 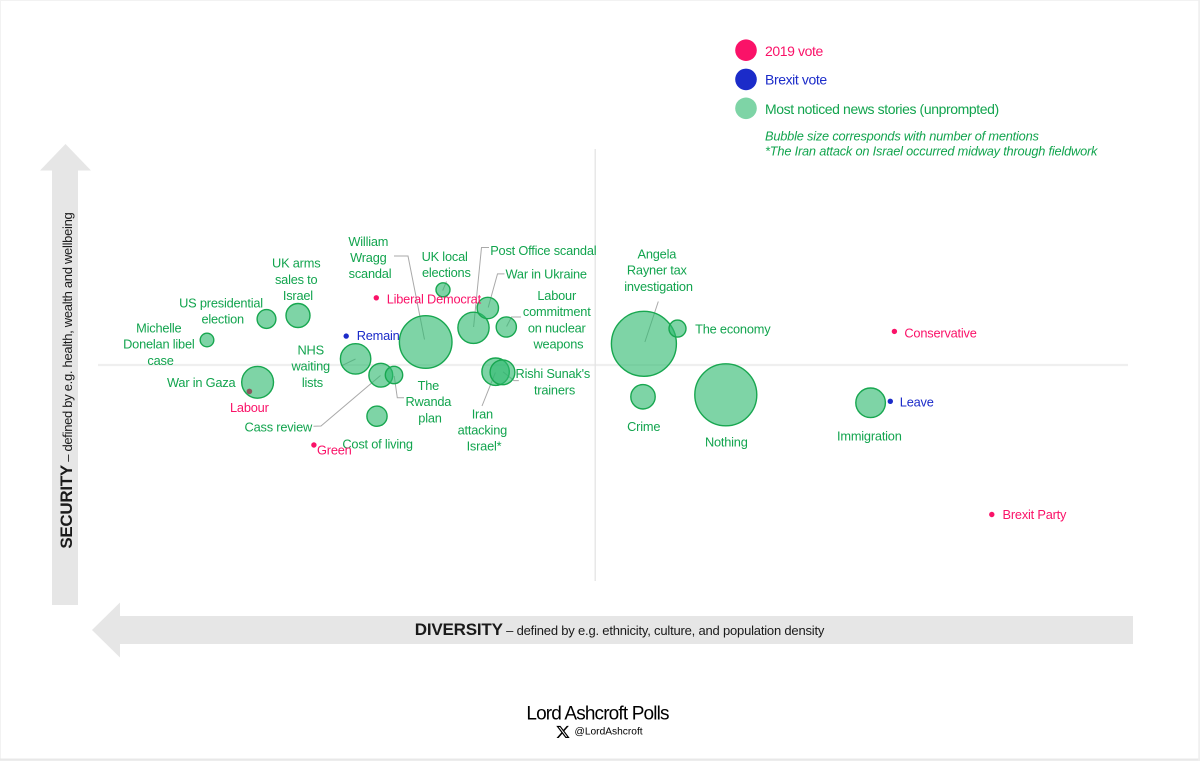 I want to click on svg-text: Michelle Donelan libel case, so click(x=160, y=343).